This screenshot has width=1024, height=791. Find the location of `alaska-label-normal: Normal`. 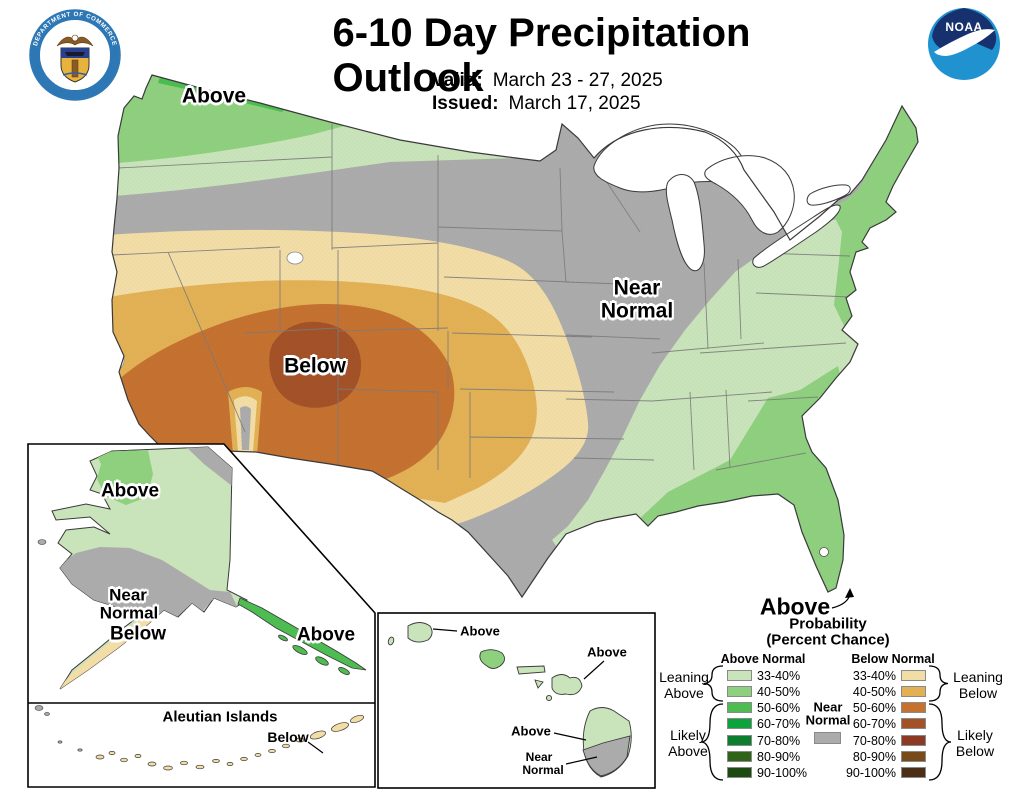

alaska-label-normal: Normal is located at coordinates (129, 613).